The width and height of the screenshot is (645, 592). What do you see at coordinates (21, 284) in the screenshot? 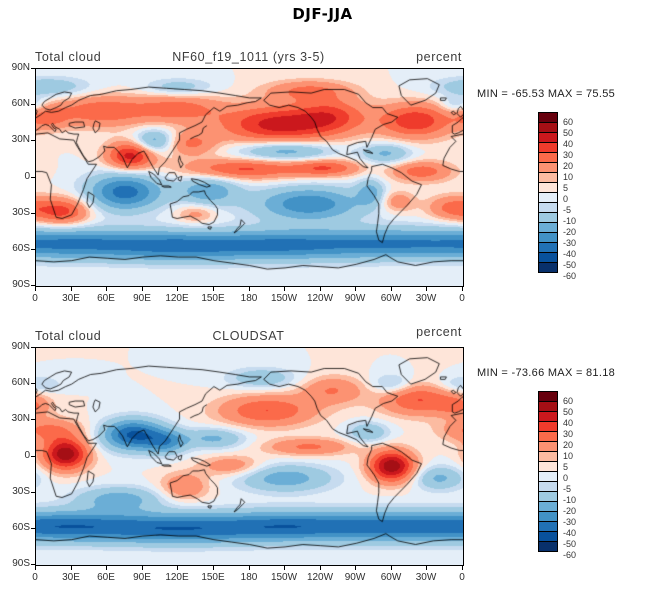
I see `lat-tick-label: 90S` at bounding box center [21, 284].